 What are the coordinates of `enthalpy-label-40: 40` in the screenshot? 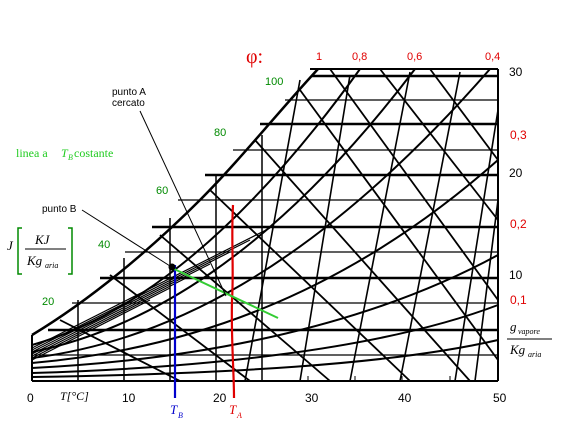 It's located at (104, 245).